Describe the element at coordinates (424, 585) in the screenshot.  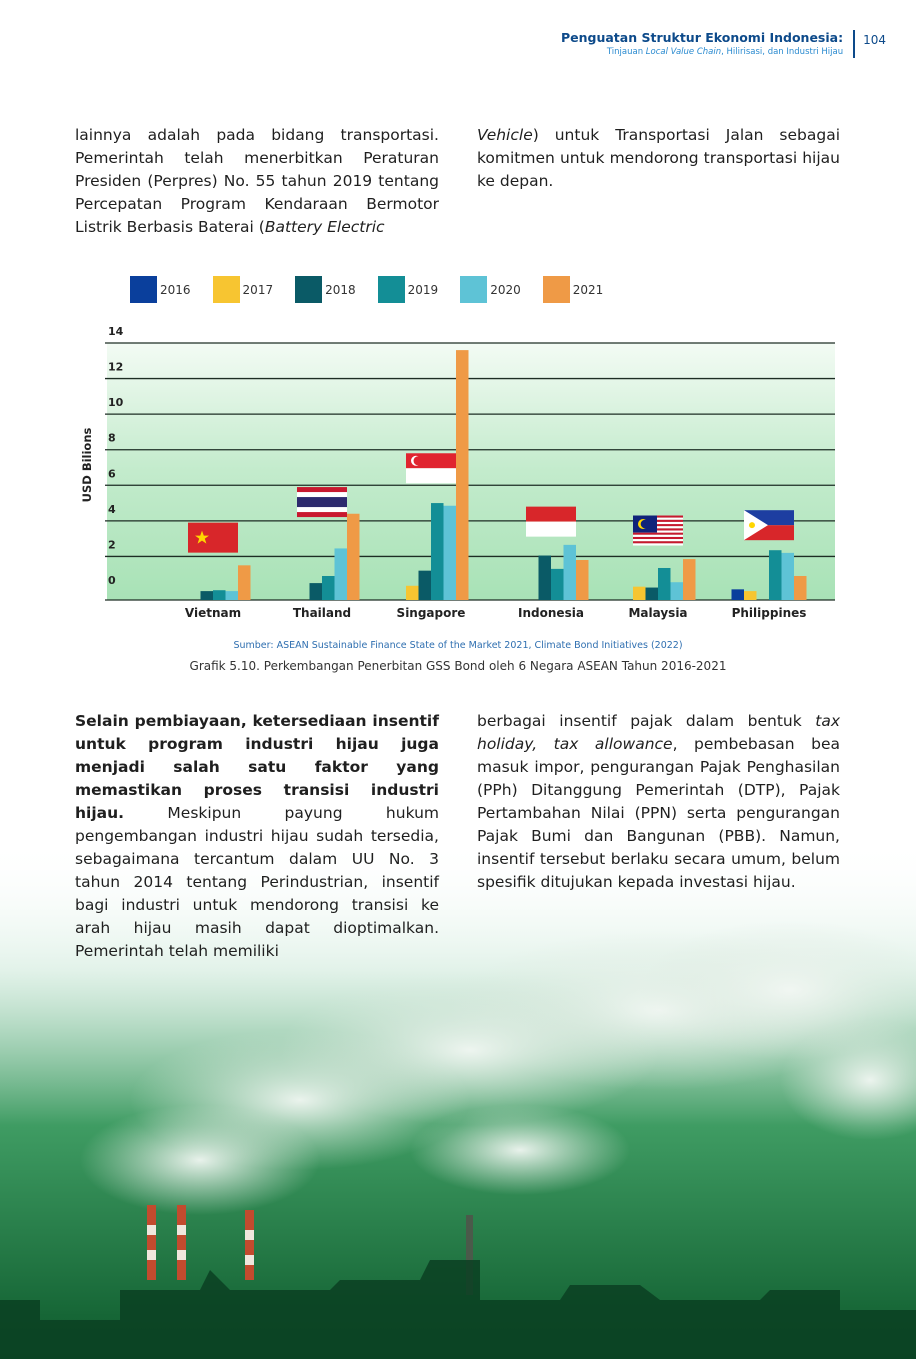
I see `bar-singapore-2018` at that location.